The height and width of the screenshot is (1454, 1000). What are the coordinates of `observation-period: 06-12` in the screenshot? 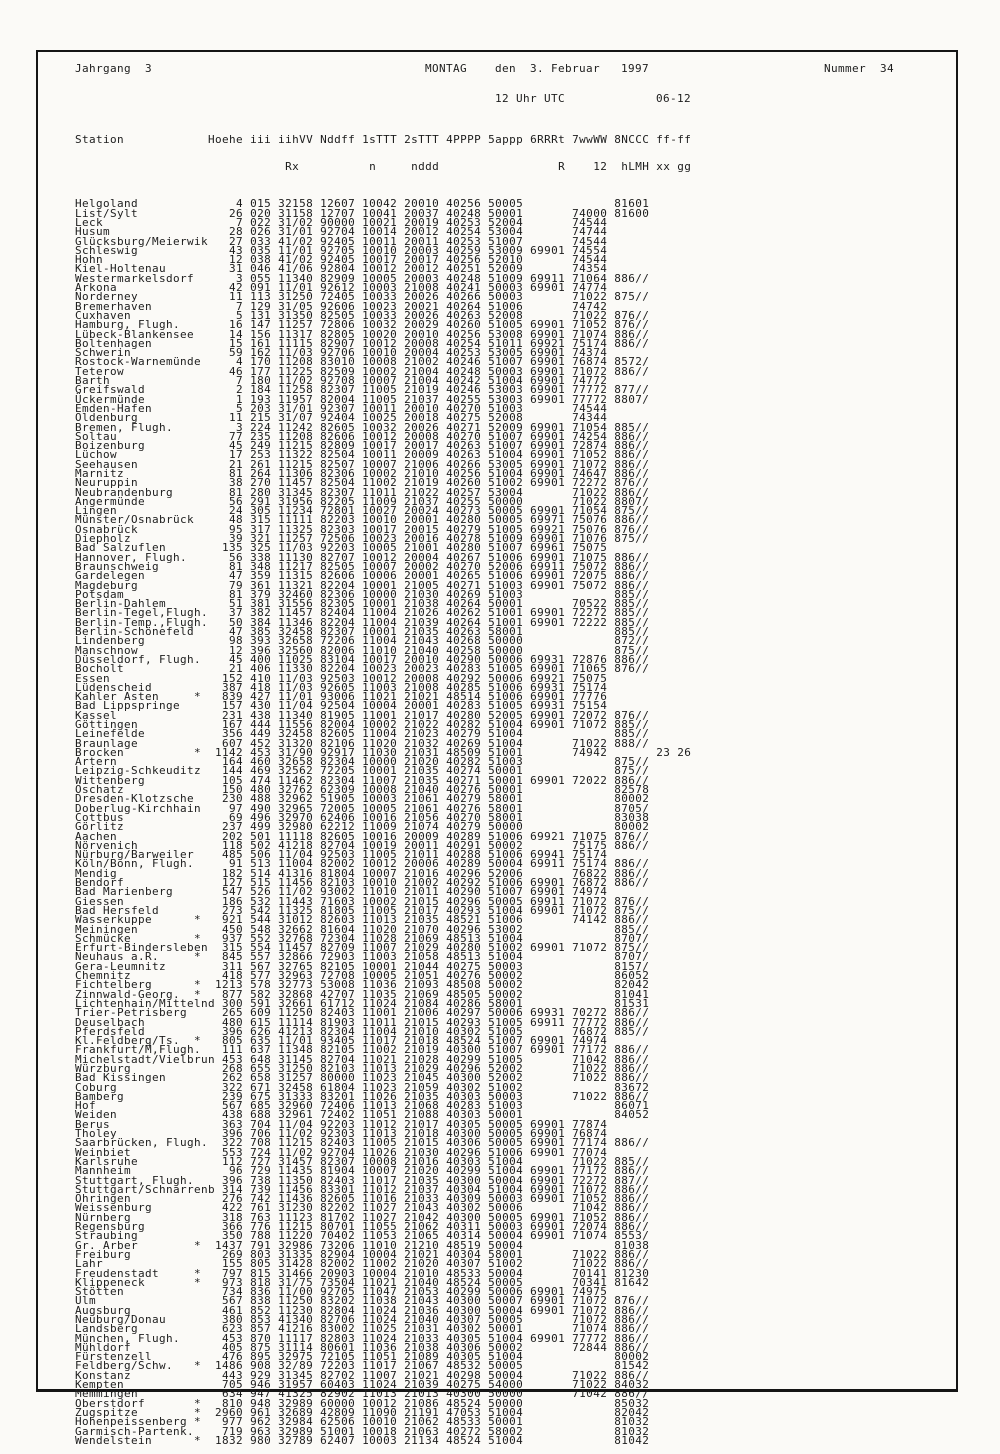 It's located at (674, 98).